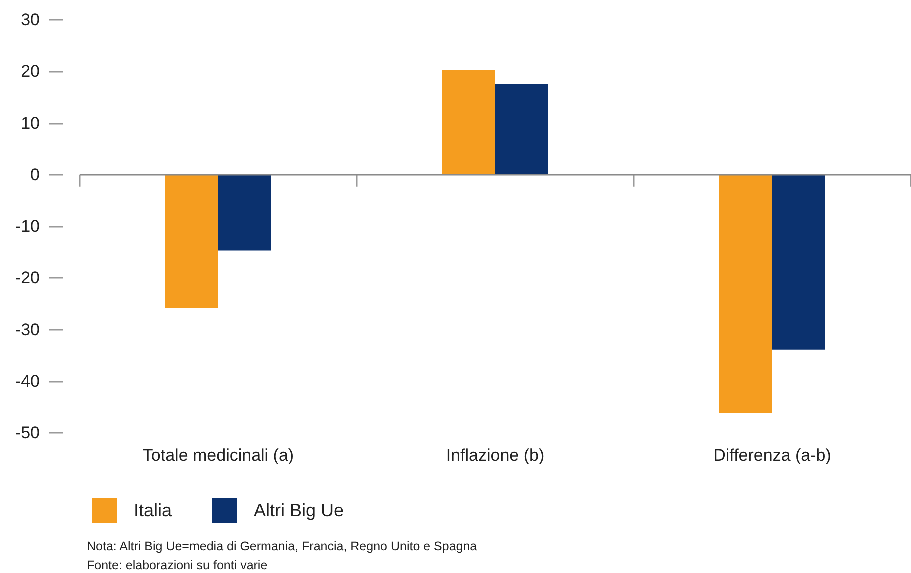 This screenshot has width=911, height=573. What do you see at coordinates (30, 20) in the screenshot?
I see `y-tick-label: 30` at bounding box center [30, 20].